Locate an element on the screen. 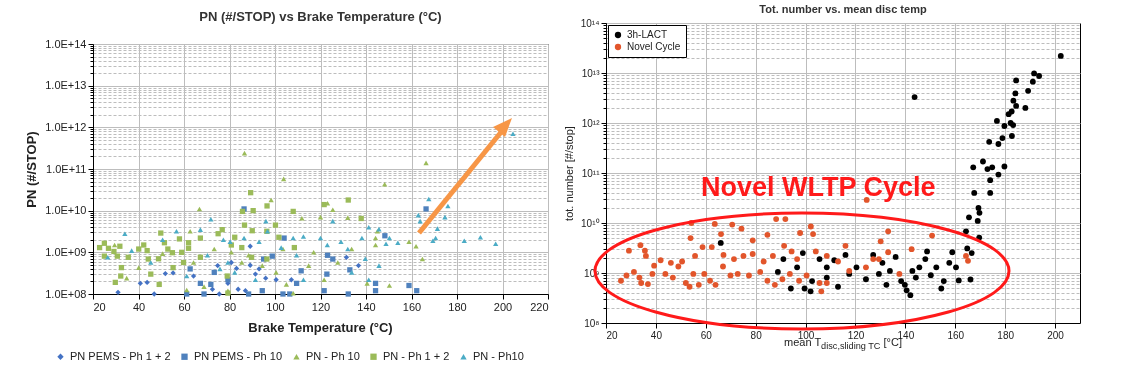 This screenshot has height=370, width=1144. y-tick-label: 10¹¹ is located at coordinates (591, 173).